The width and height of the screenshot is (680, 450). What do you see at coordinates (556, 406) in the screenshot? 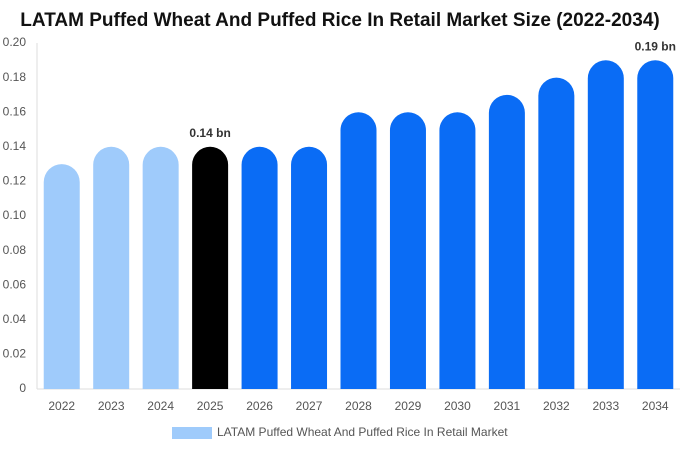
I see `x-tick-label: 2032` at bounding box center [556, 406].